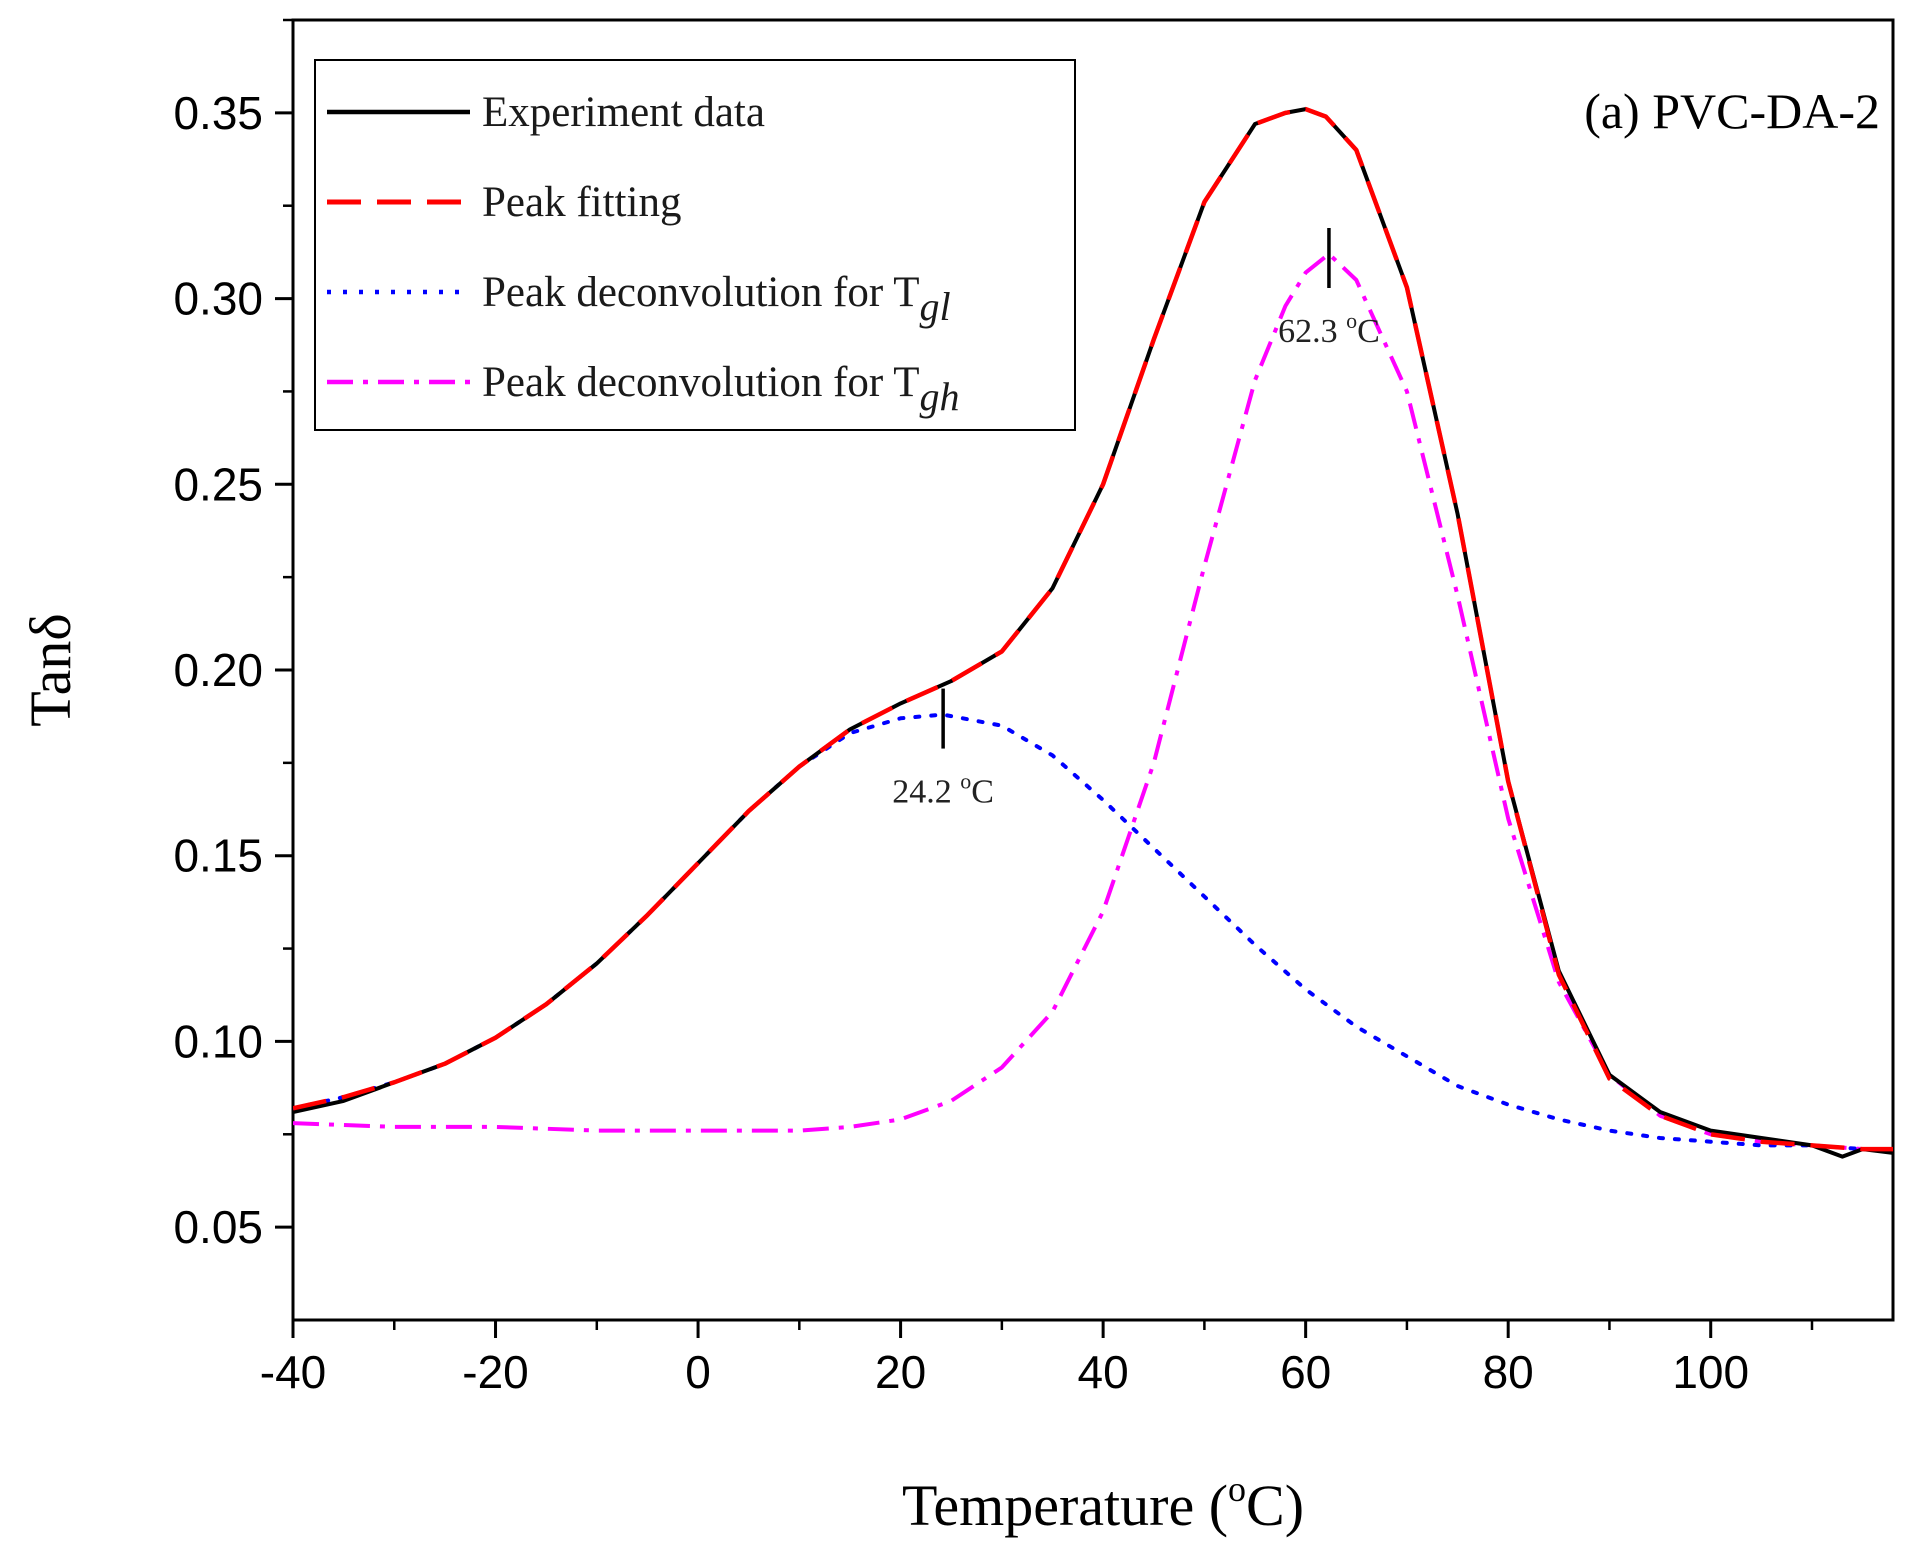 This screenshot has height=1558, width=1917. I want to click on x-axis-title: Temperature (oC), so click(1103, 1503).